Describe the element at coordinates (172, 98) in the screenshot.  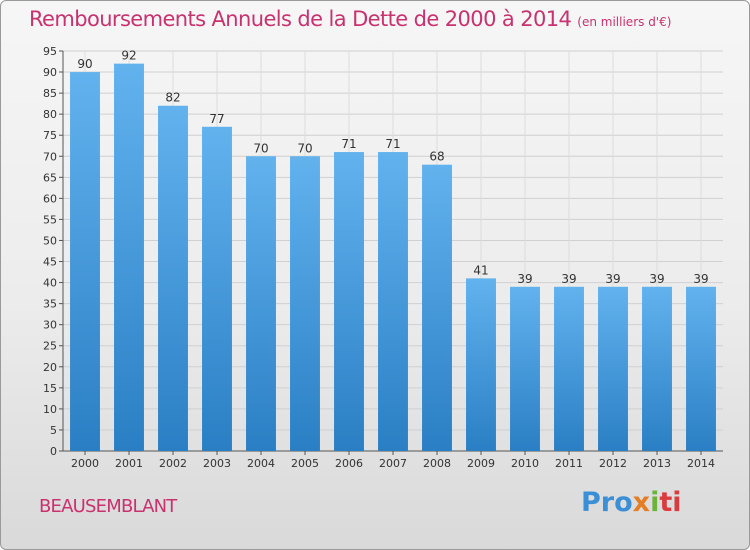
I see `data-label-2002: 82` at that location.